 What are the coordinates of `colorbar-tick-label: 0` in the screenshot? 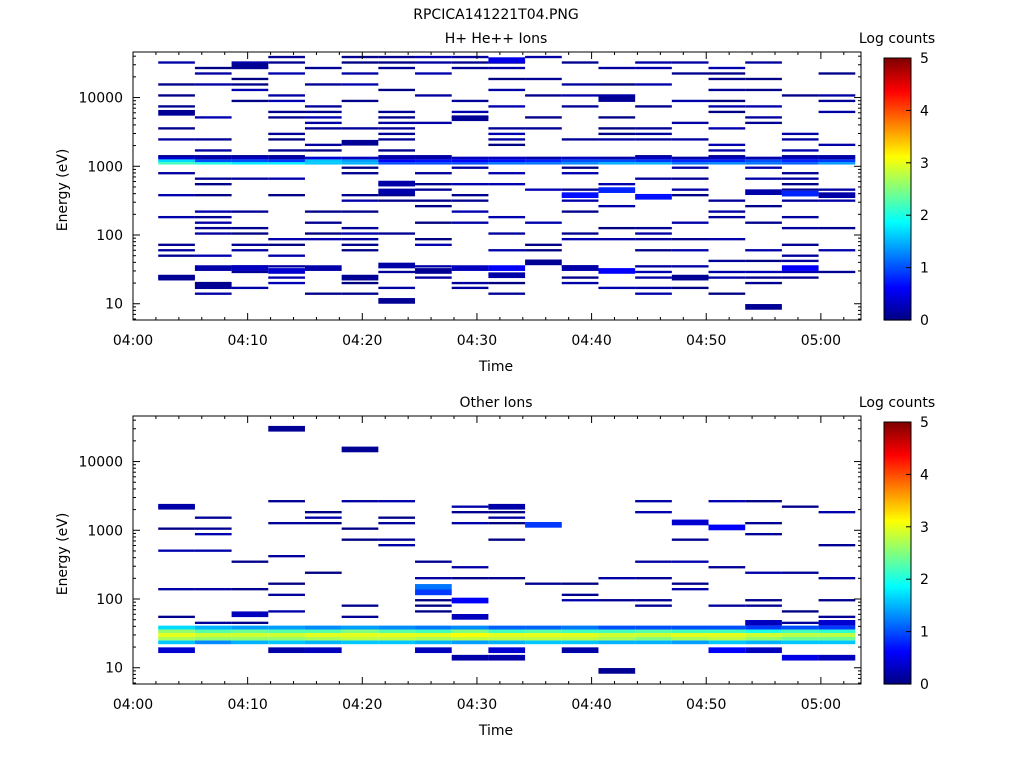 It's located at (924, 685).